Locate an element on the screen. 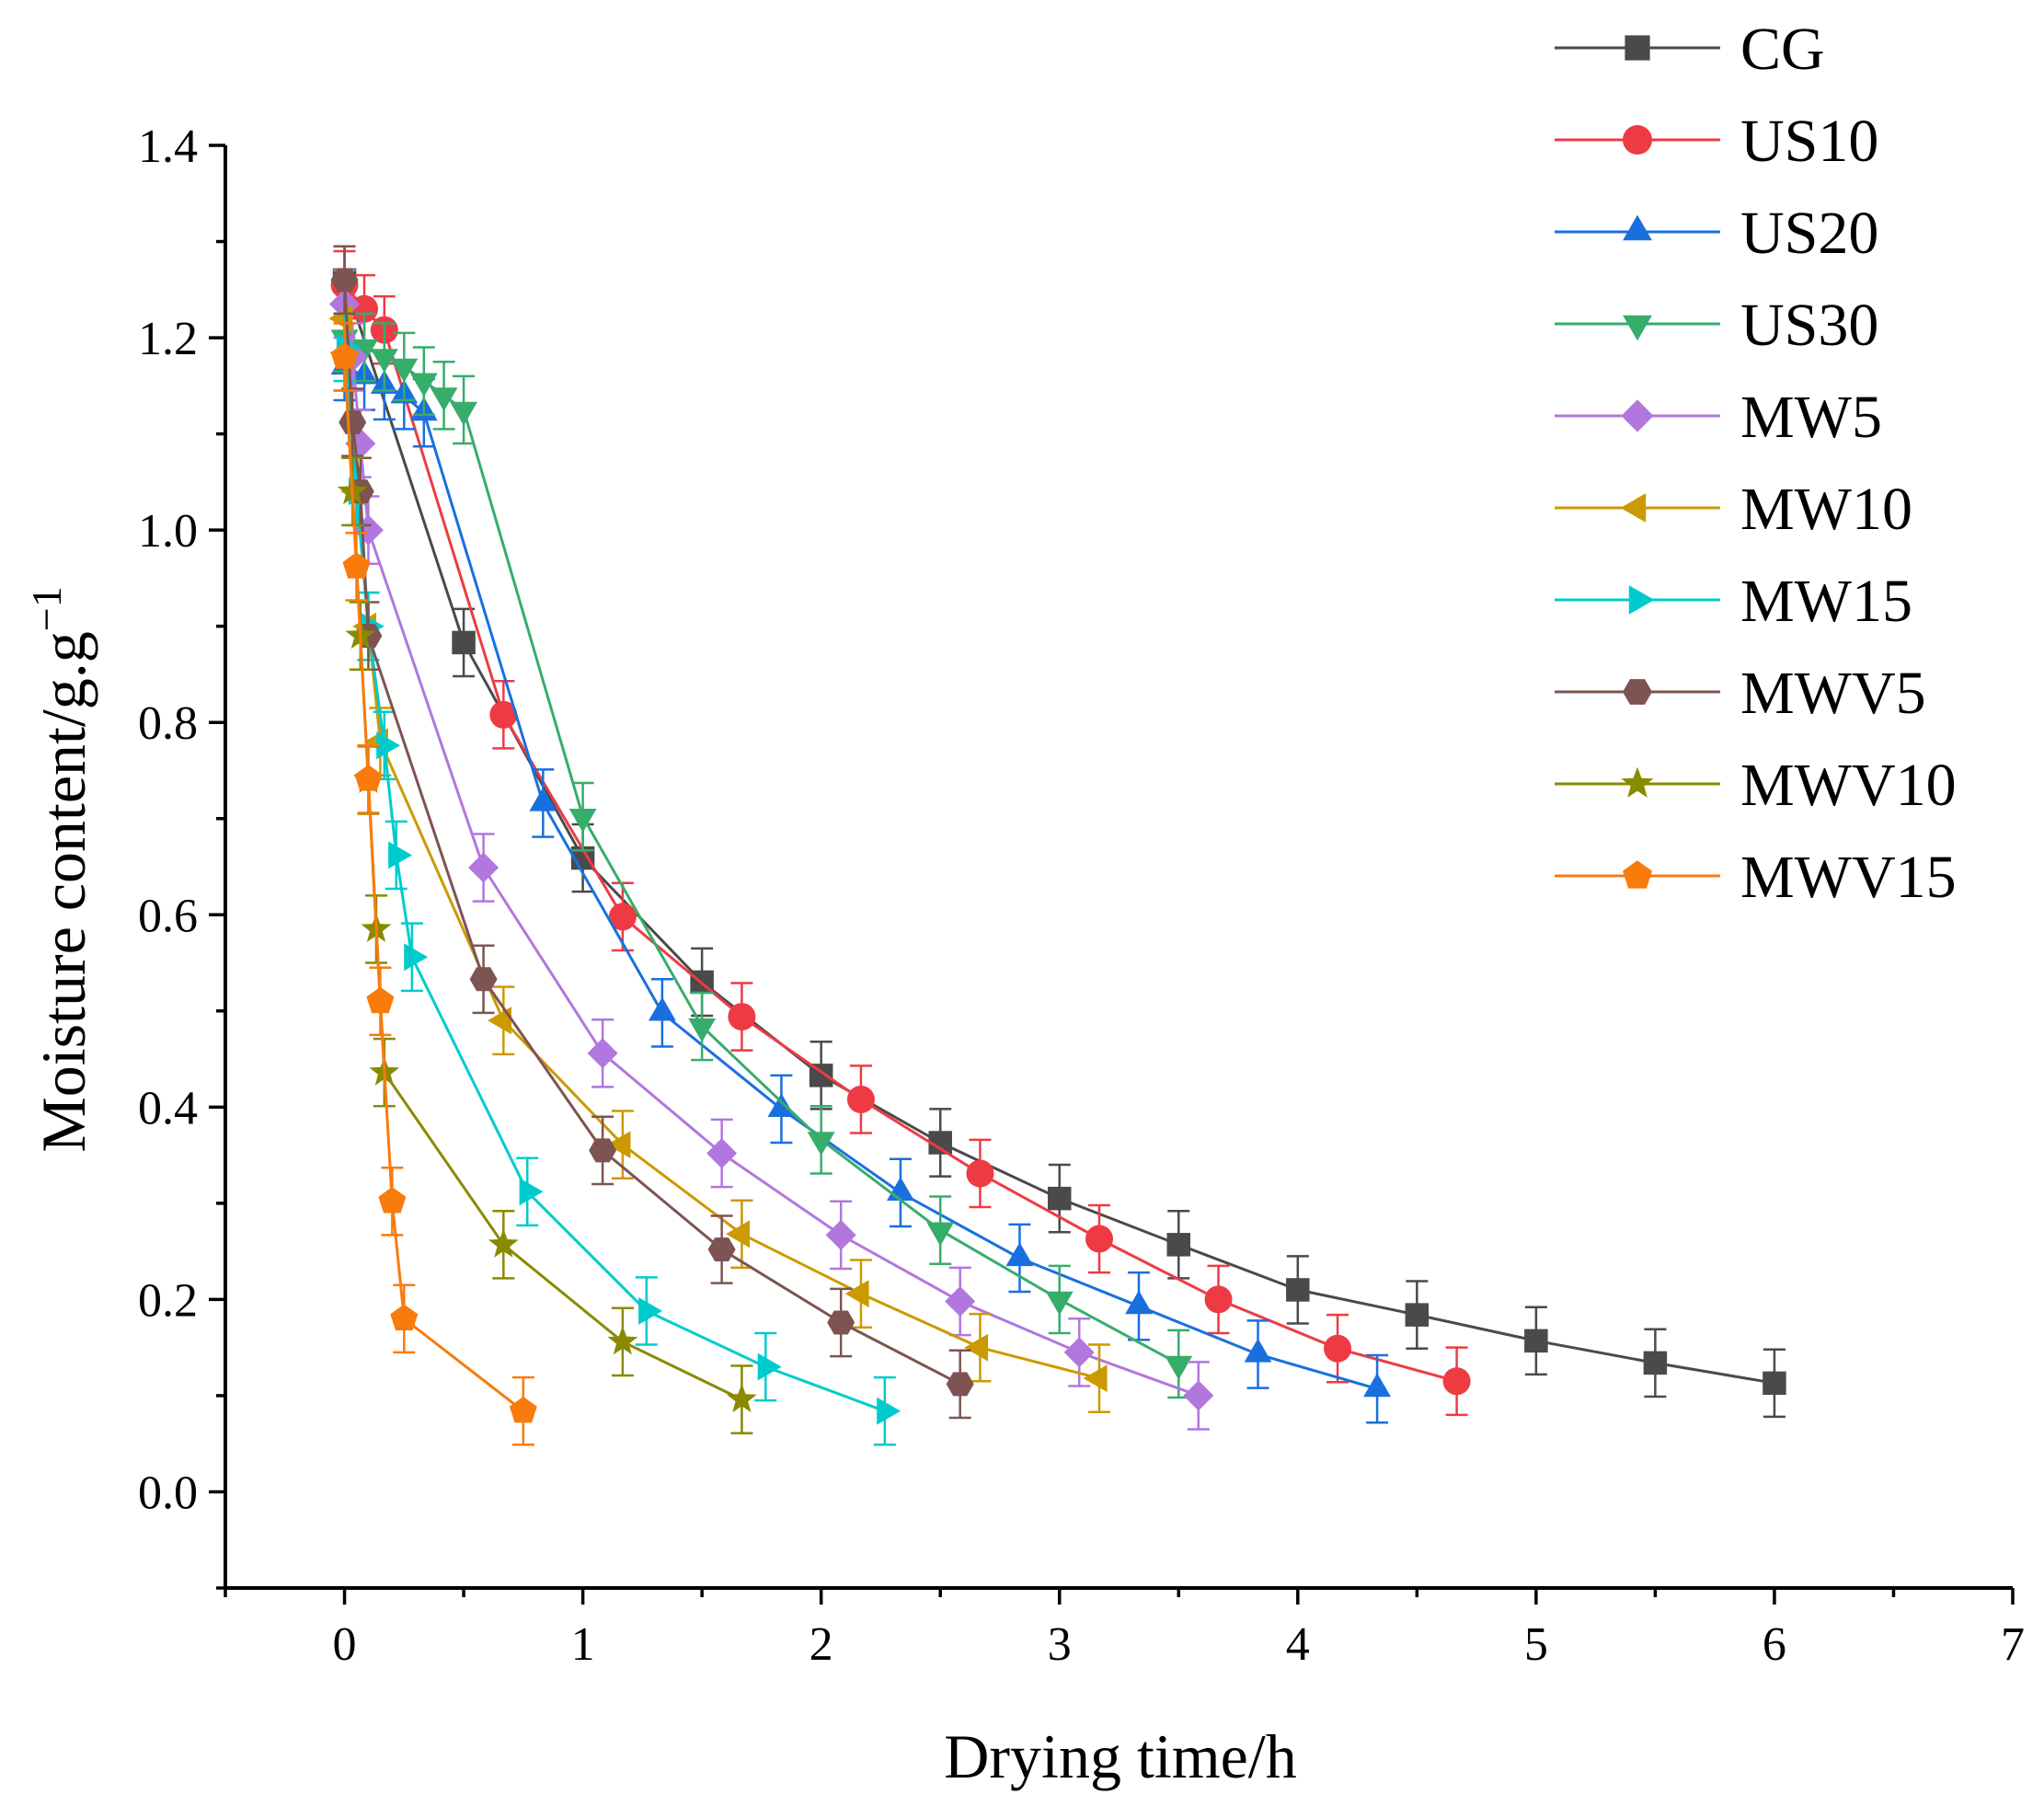  legend-item: MW15 is located at coordinates (1733, 601).